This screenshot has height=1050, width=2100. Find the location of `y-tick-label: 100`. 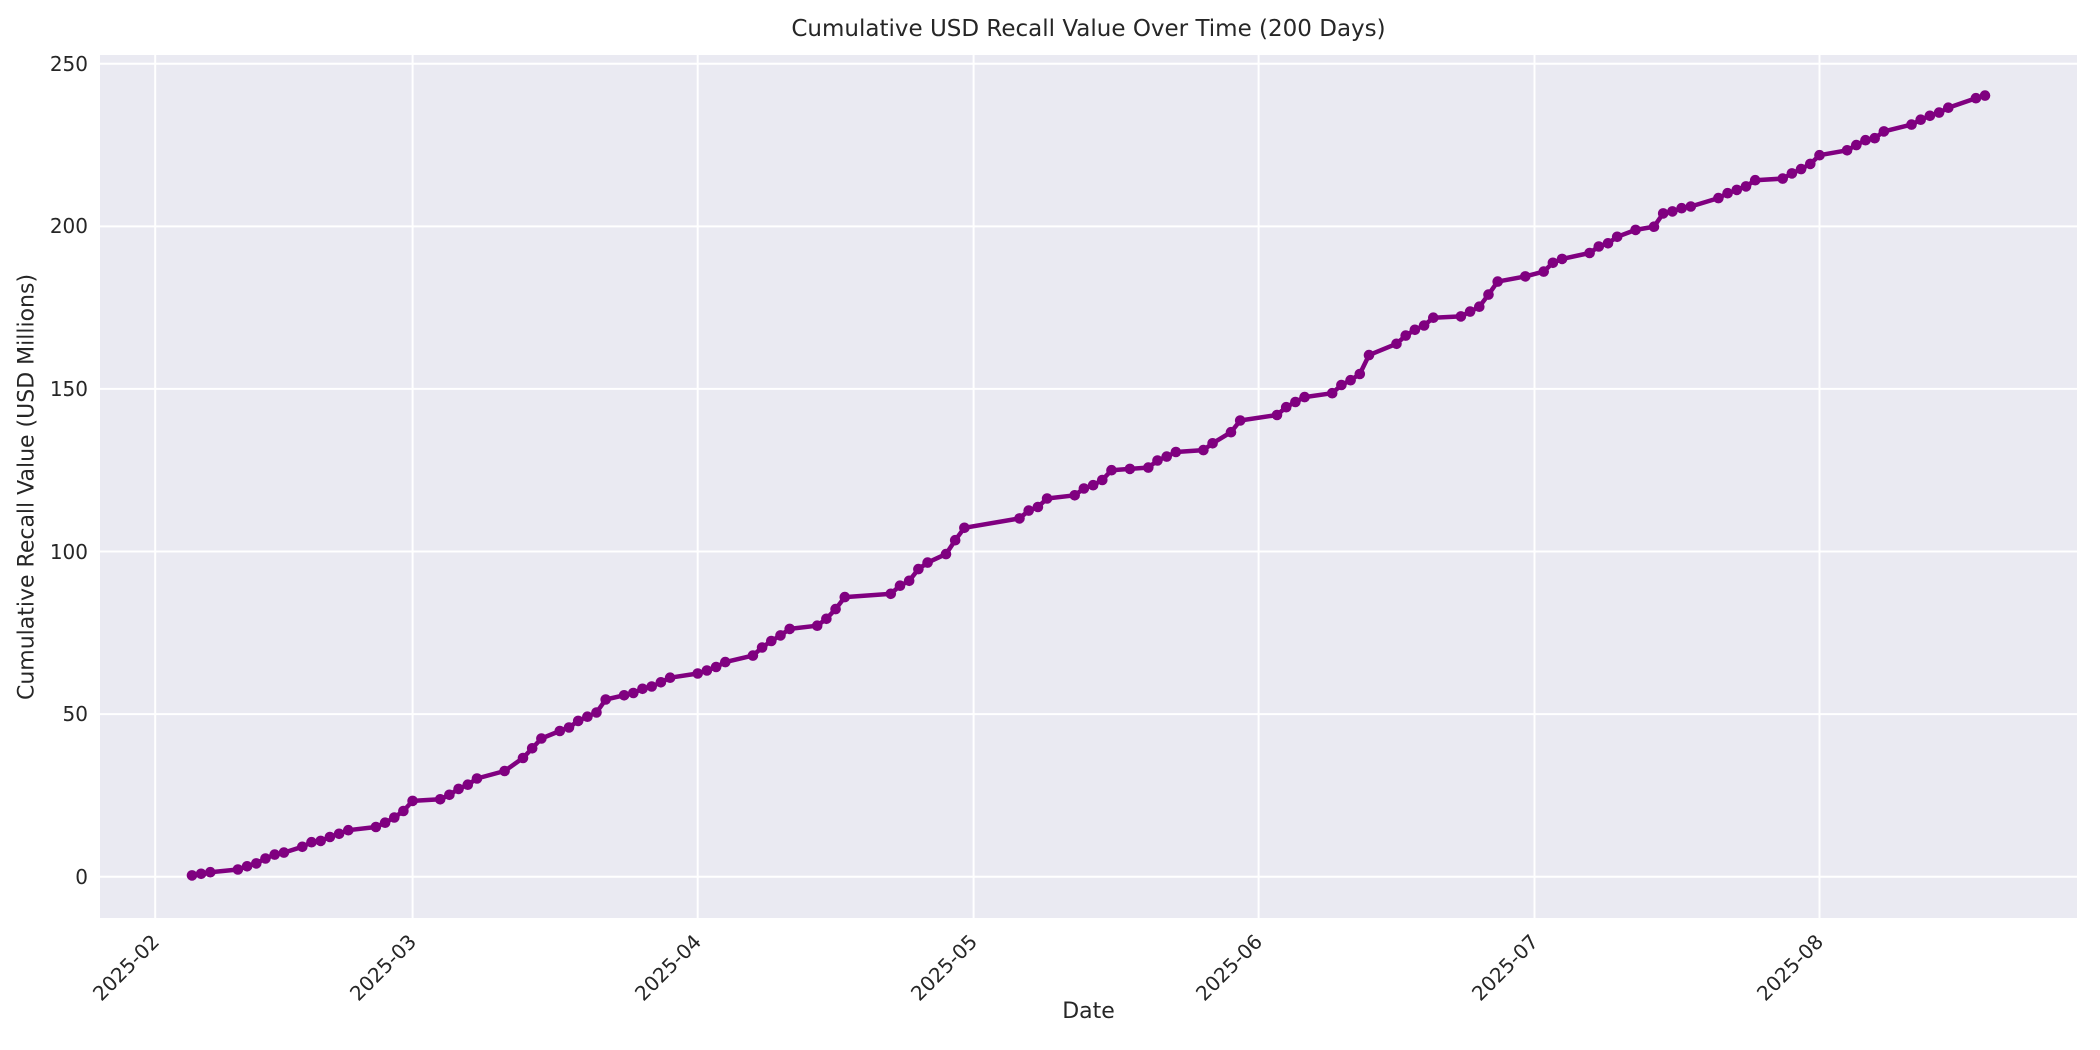

y-tick-label: 100 is located at coordinates (68, 551).